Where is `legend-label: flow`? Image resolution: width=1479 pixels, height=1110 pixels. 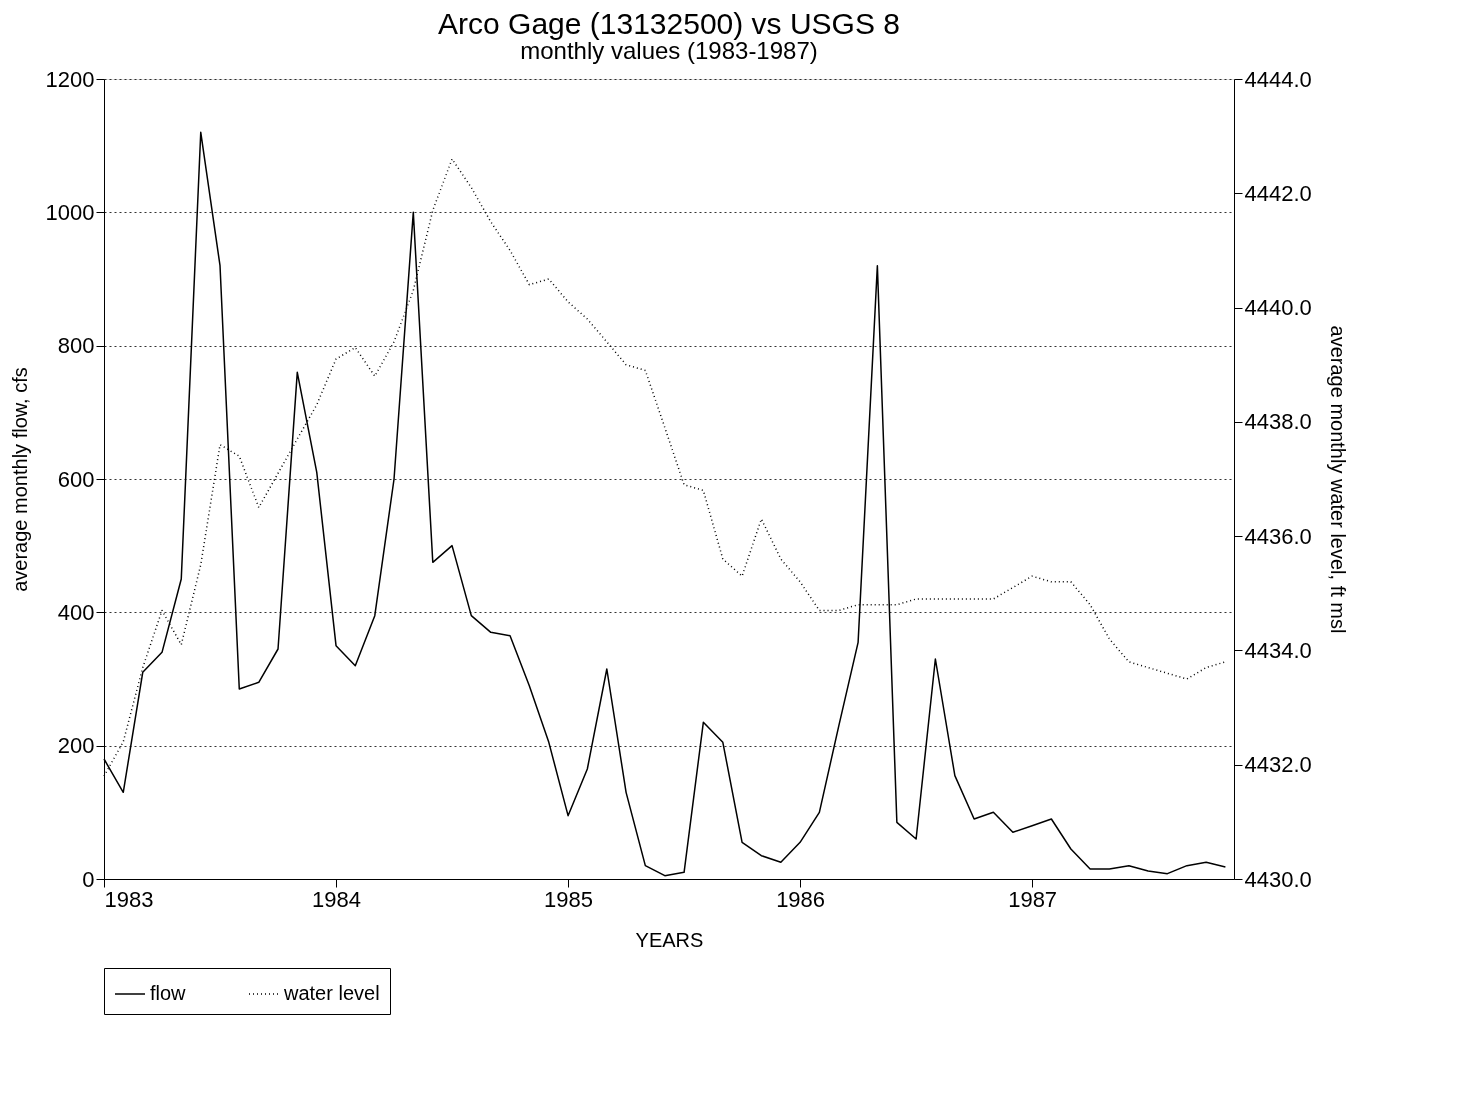
legend-label: flow is located at coordinates (168, 993).